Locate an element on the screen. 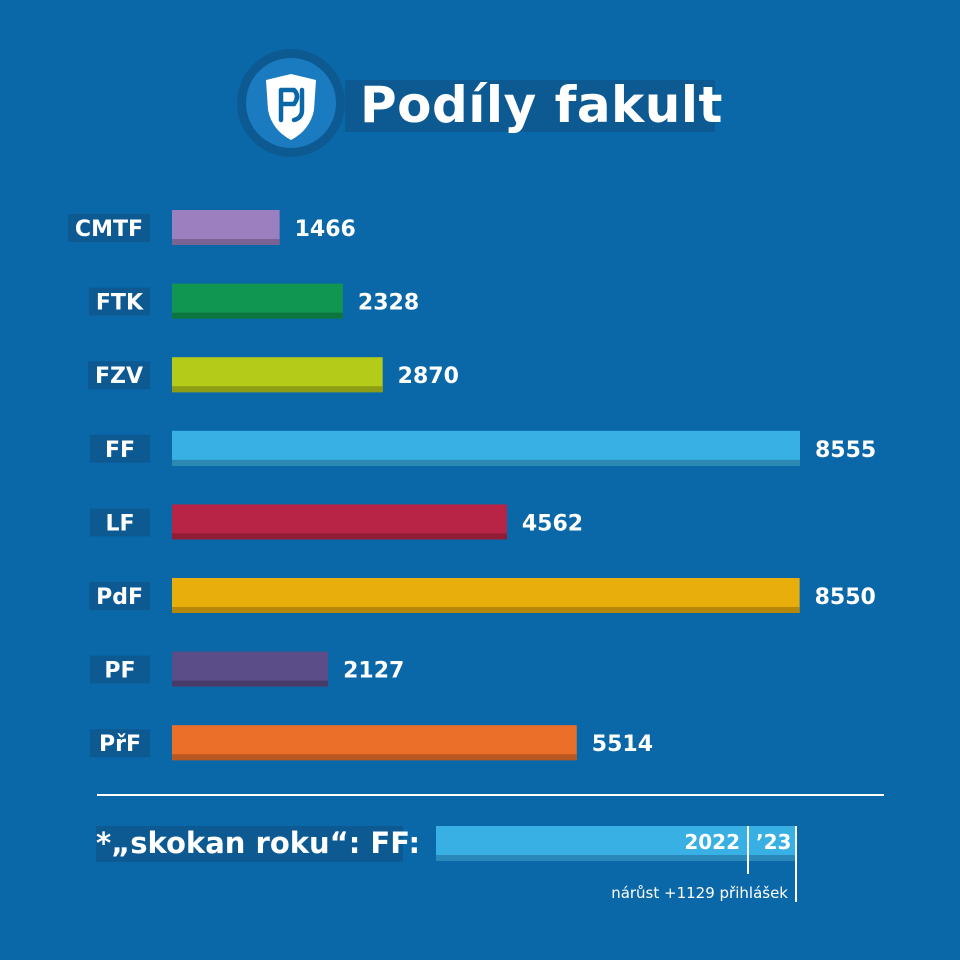  category-box-ftk is located at coordinates (119, 301).